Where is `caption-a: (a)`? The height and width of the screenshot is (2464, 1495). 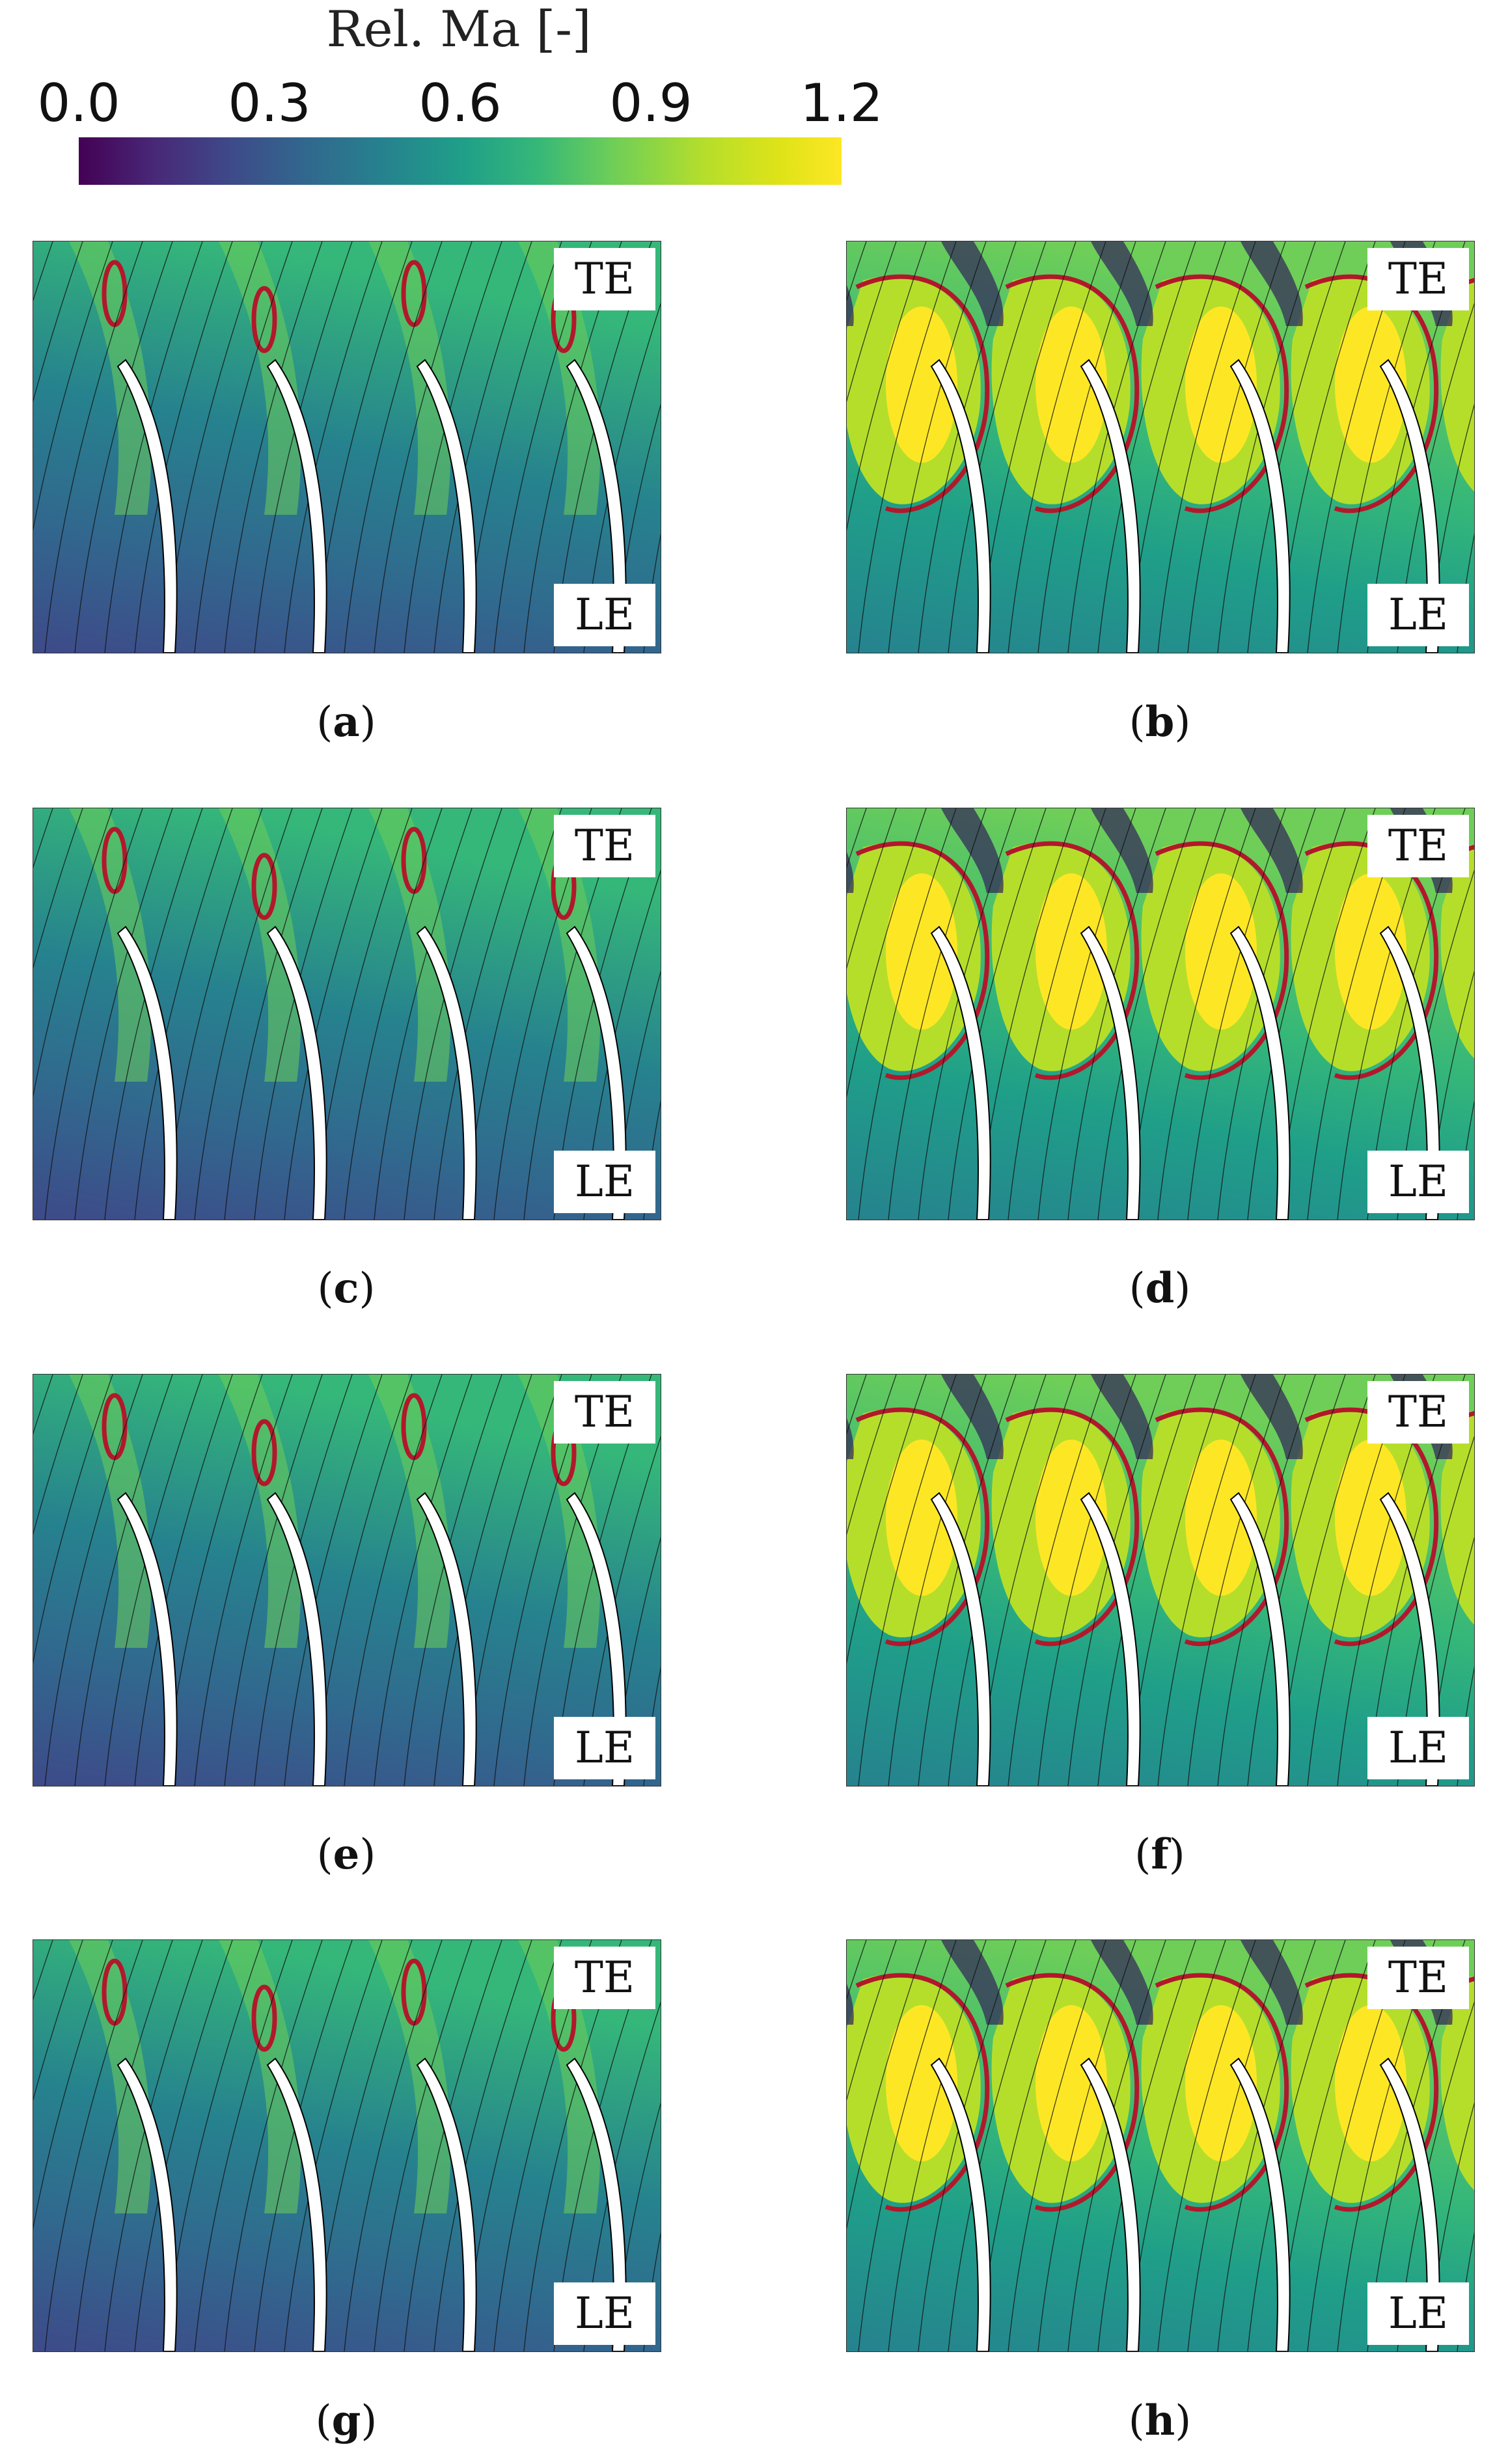
caption-a: (a) is located at coordinates (346, 722).